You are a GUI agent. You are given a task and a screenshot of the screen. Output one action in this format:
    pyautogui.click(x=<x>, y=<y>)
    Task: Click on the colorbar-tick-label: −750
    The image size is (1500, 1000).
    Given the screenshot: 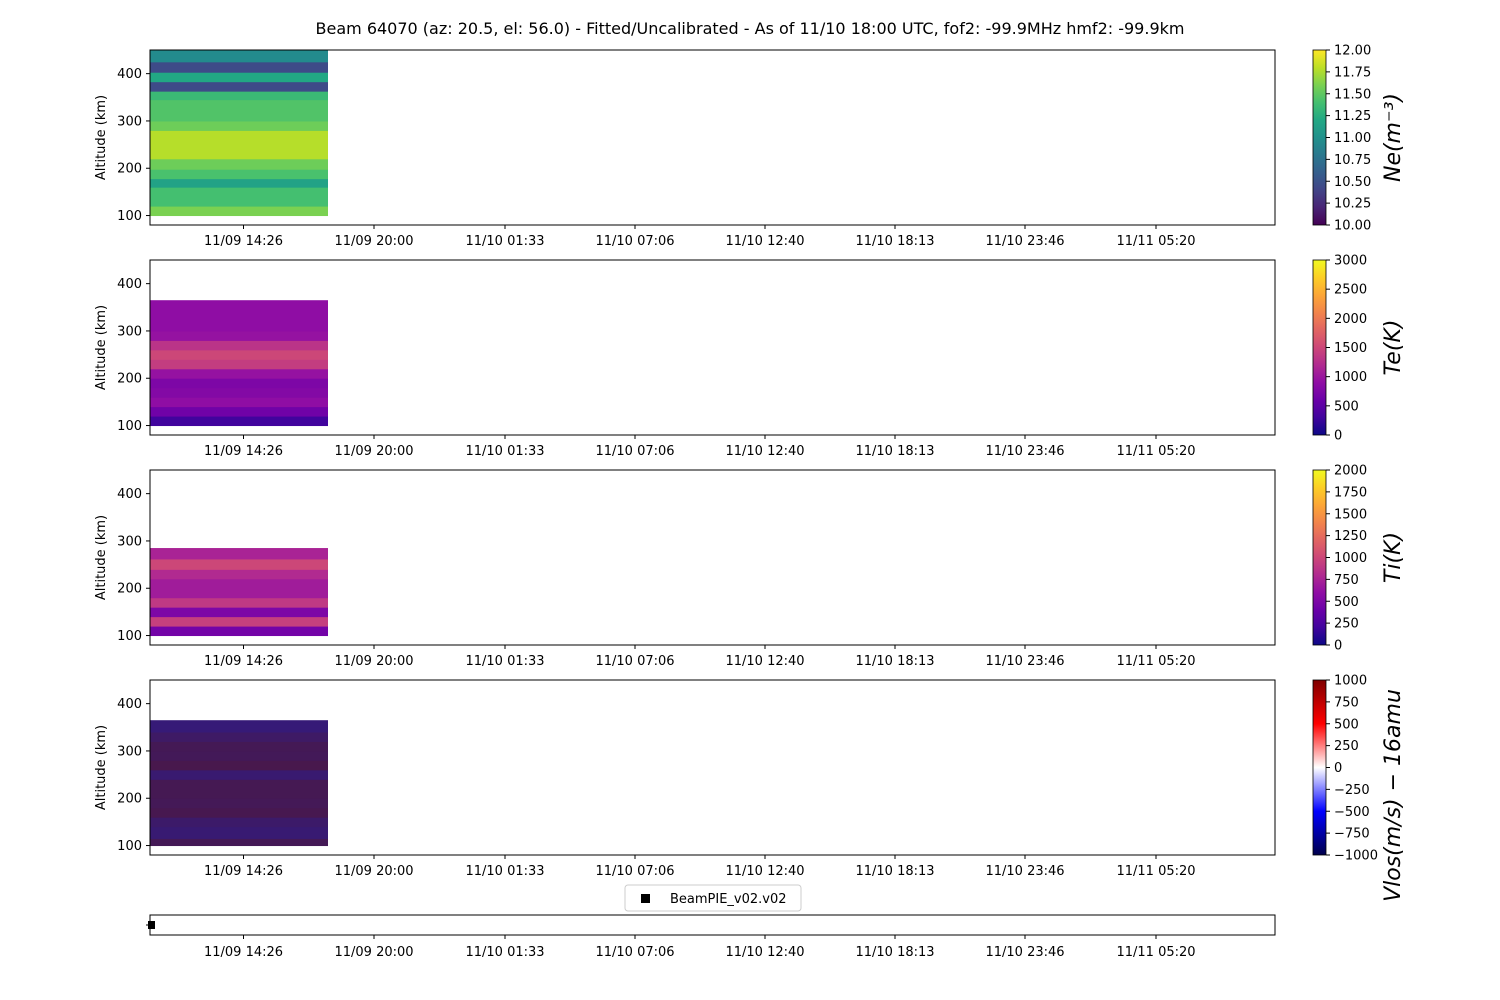 What is the action you would take?
    pyautogui.click(x=1352, y=834)
    